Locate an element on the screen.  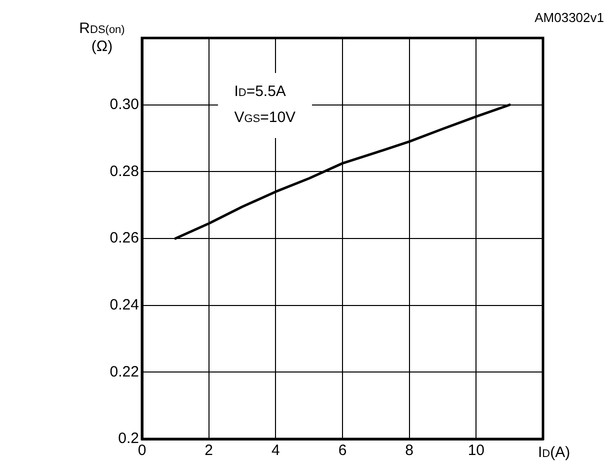
x-tick-label: 8 is located at coordinates (409, 451).